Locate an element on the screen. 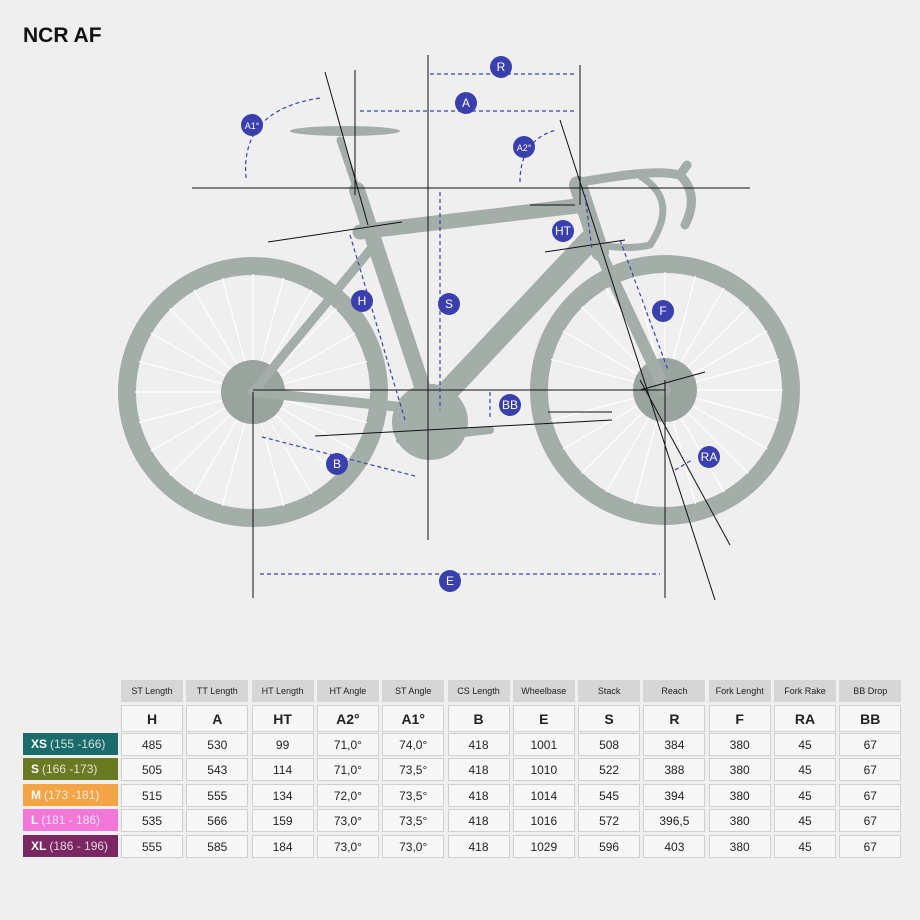 The height and width of the screenshot is (920, 920). size-label: S (166 -173) is located at coordinates (70, 769).